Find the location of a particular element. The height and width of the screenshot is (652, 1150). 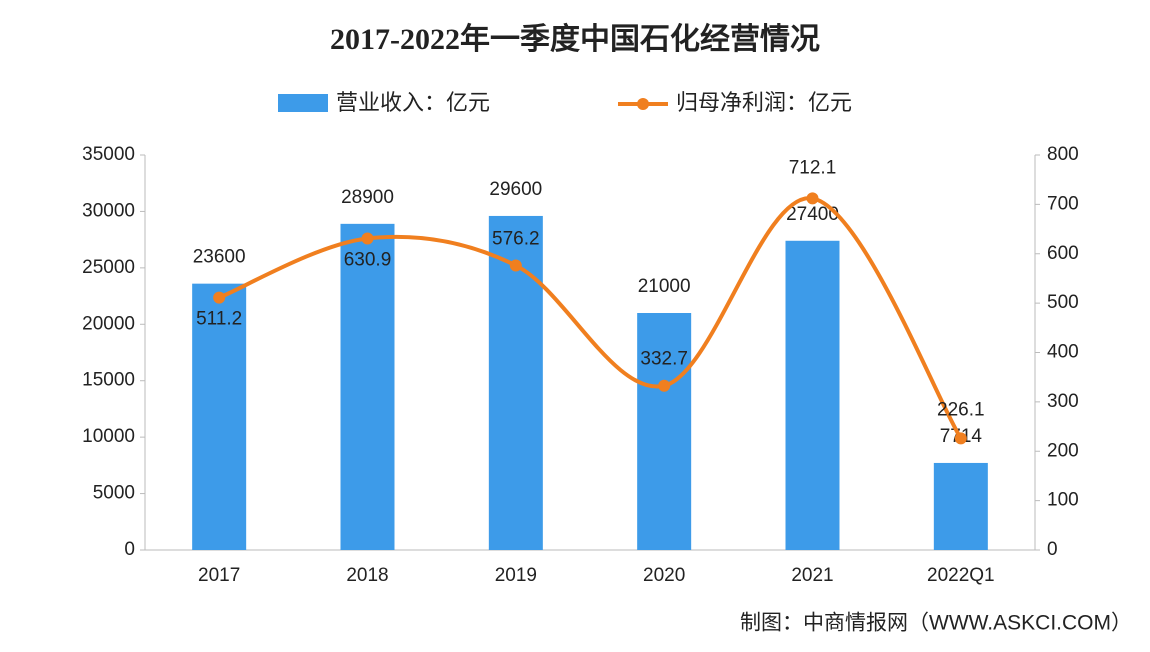

bar-label: 29600 is located at coordinates (515, 189).